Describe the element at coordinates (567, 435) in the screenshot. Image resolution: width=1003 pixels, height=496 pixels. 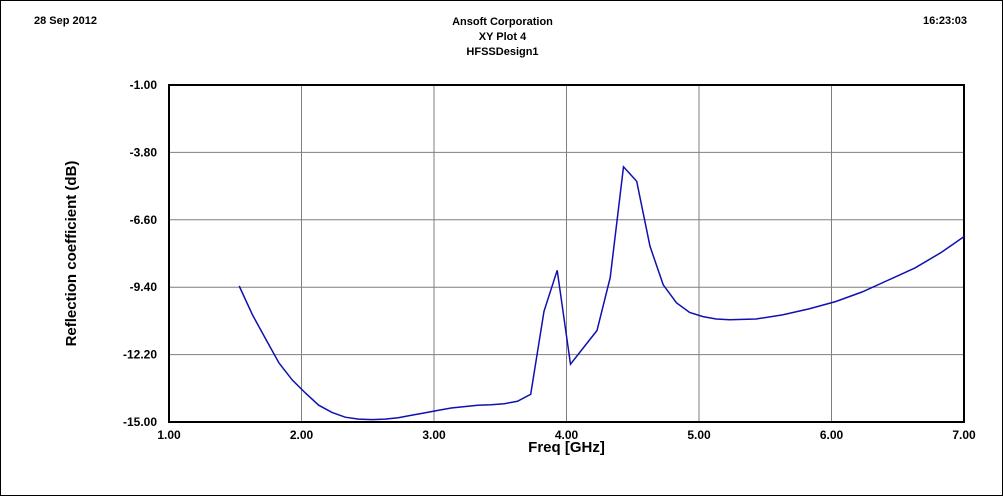
I see `x-tick-label: 4.00` at that location.